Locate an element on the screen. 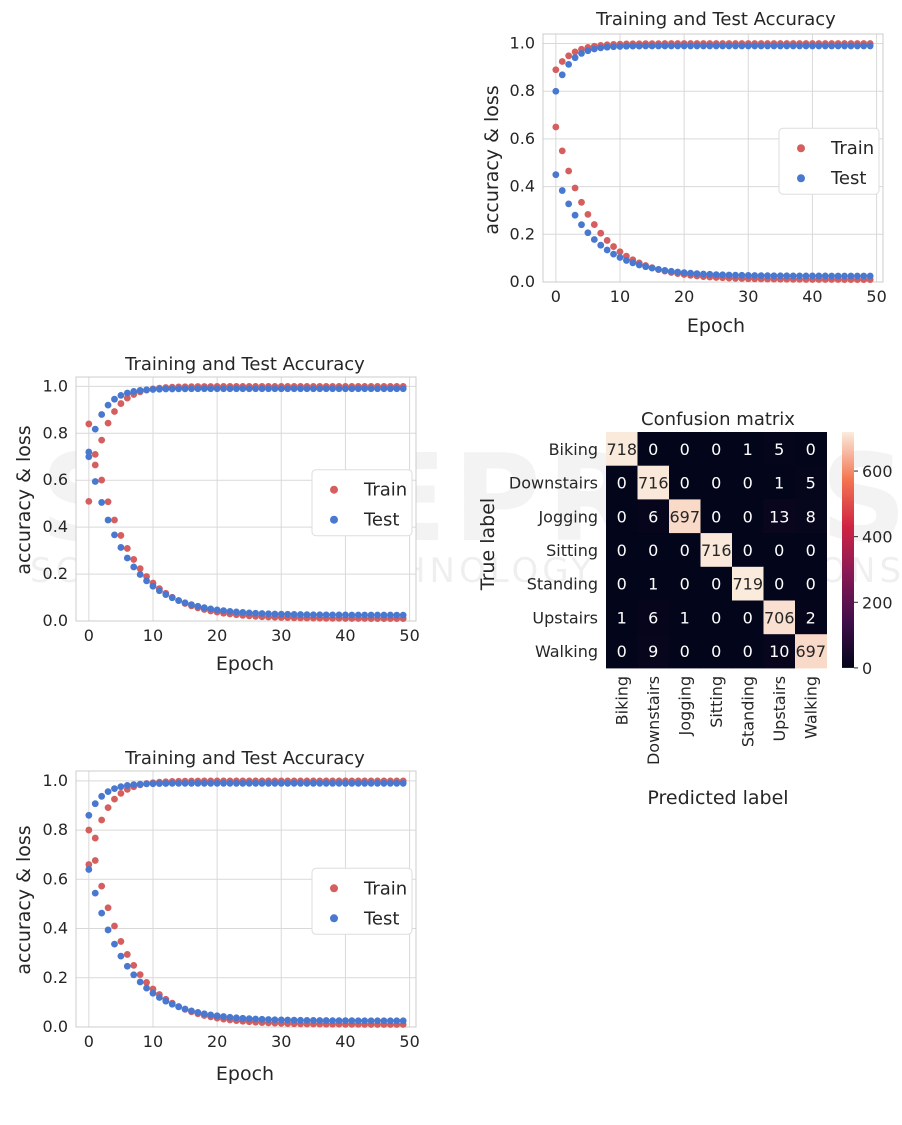 The width and height of the screenshot is (902, 1125). colorbar-tick-label: 600 is located at coordinates (877, 471).